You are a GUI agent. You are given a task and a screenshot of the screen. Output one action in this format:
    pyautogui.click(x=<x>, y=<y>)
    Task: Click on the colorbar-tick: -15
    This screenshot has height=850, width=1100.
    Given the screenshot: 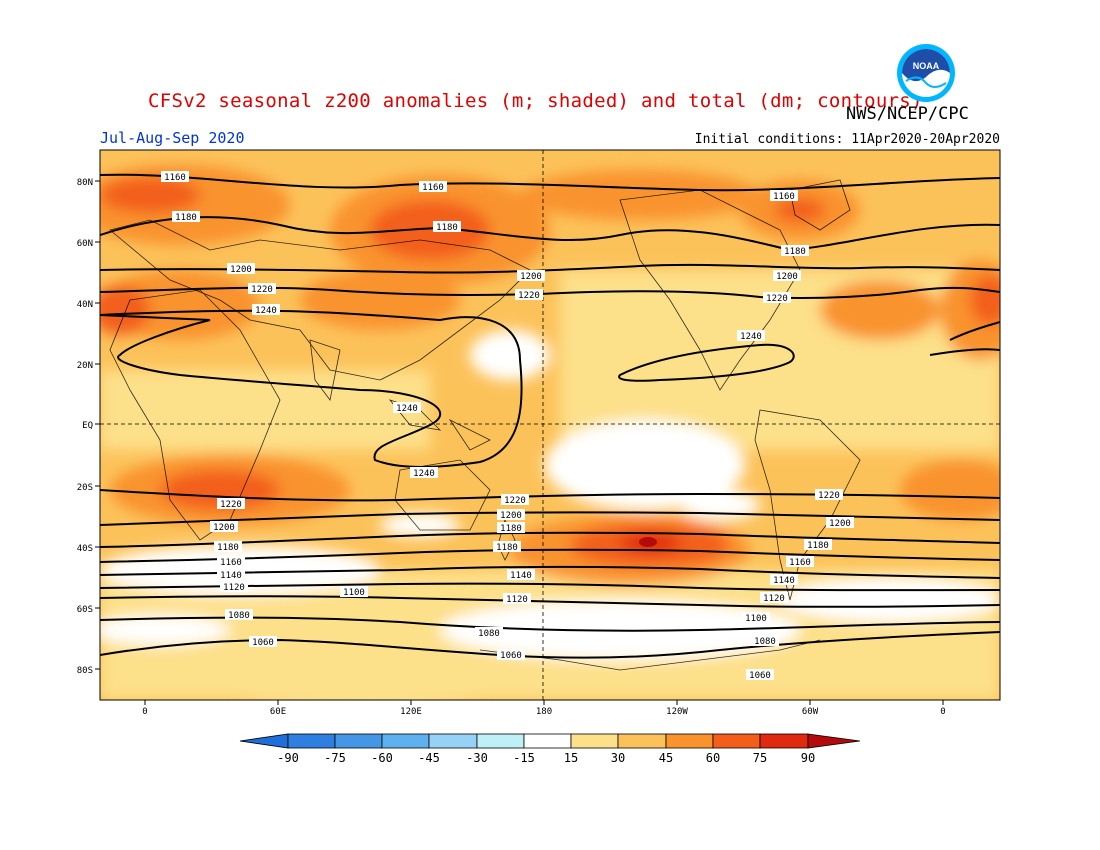 What is the action you would take?
    pyautogui.click(x=524, y=758)
    